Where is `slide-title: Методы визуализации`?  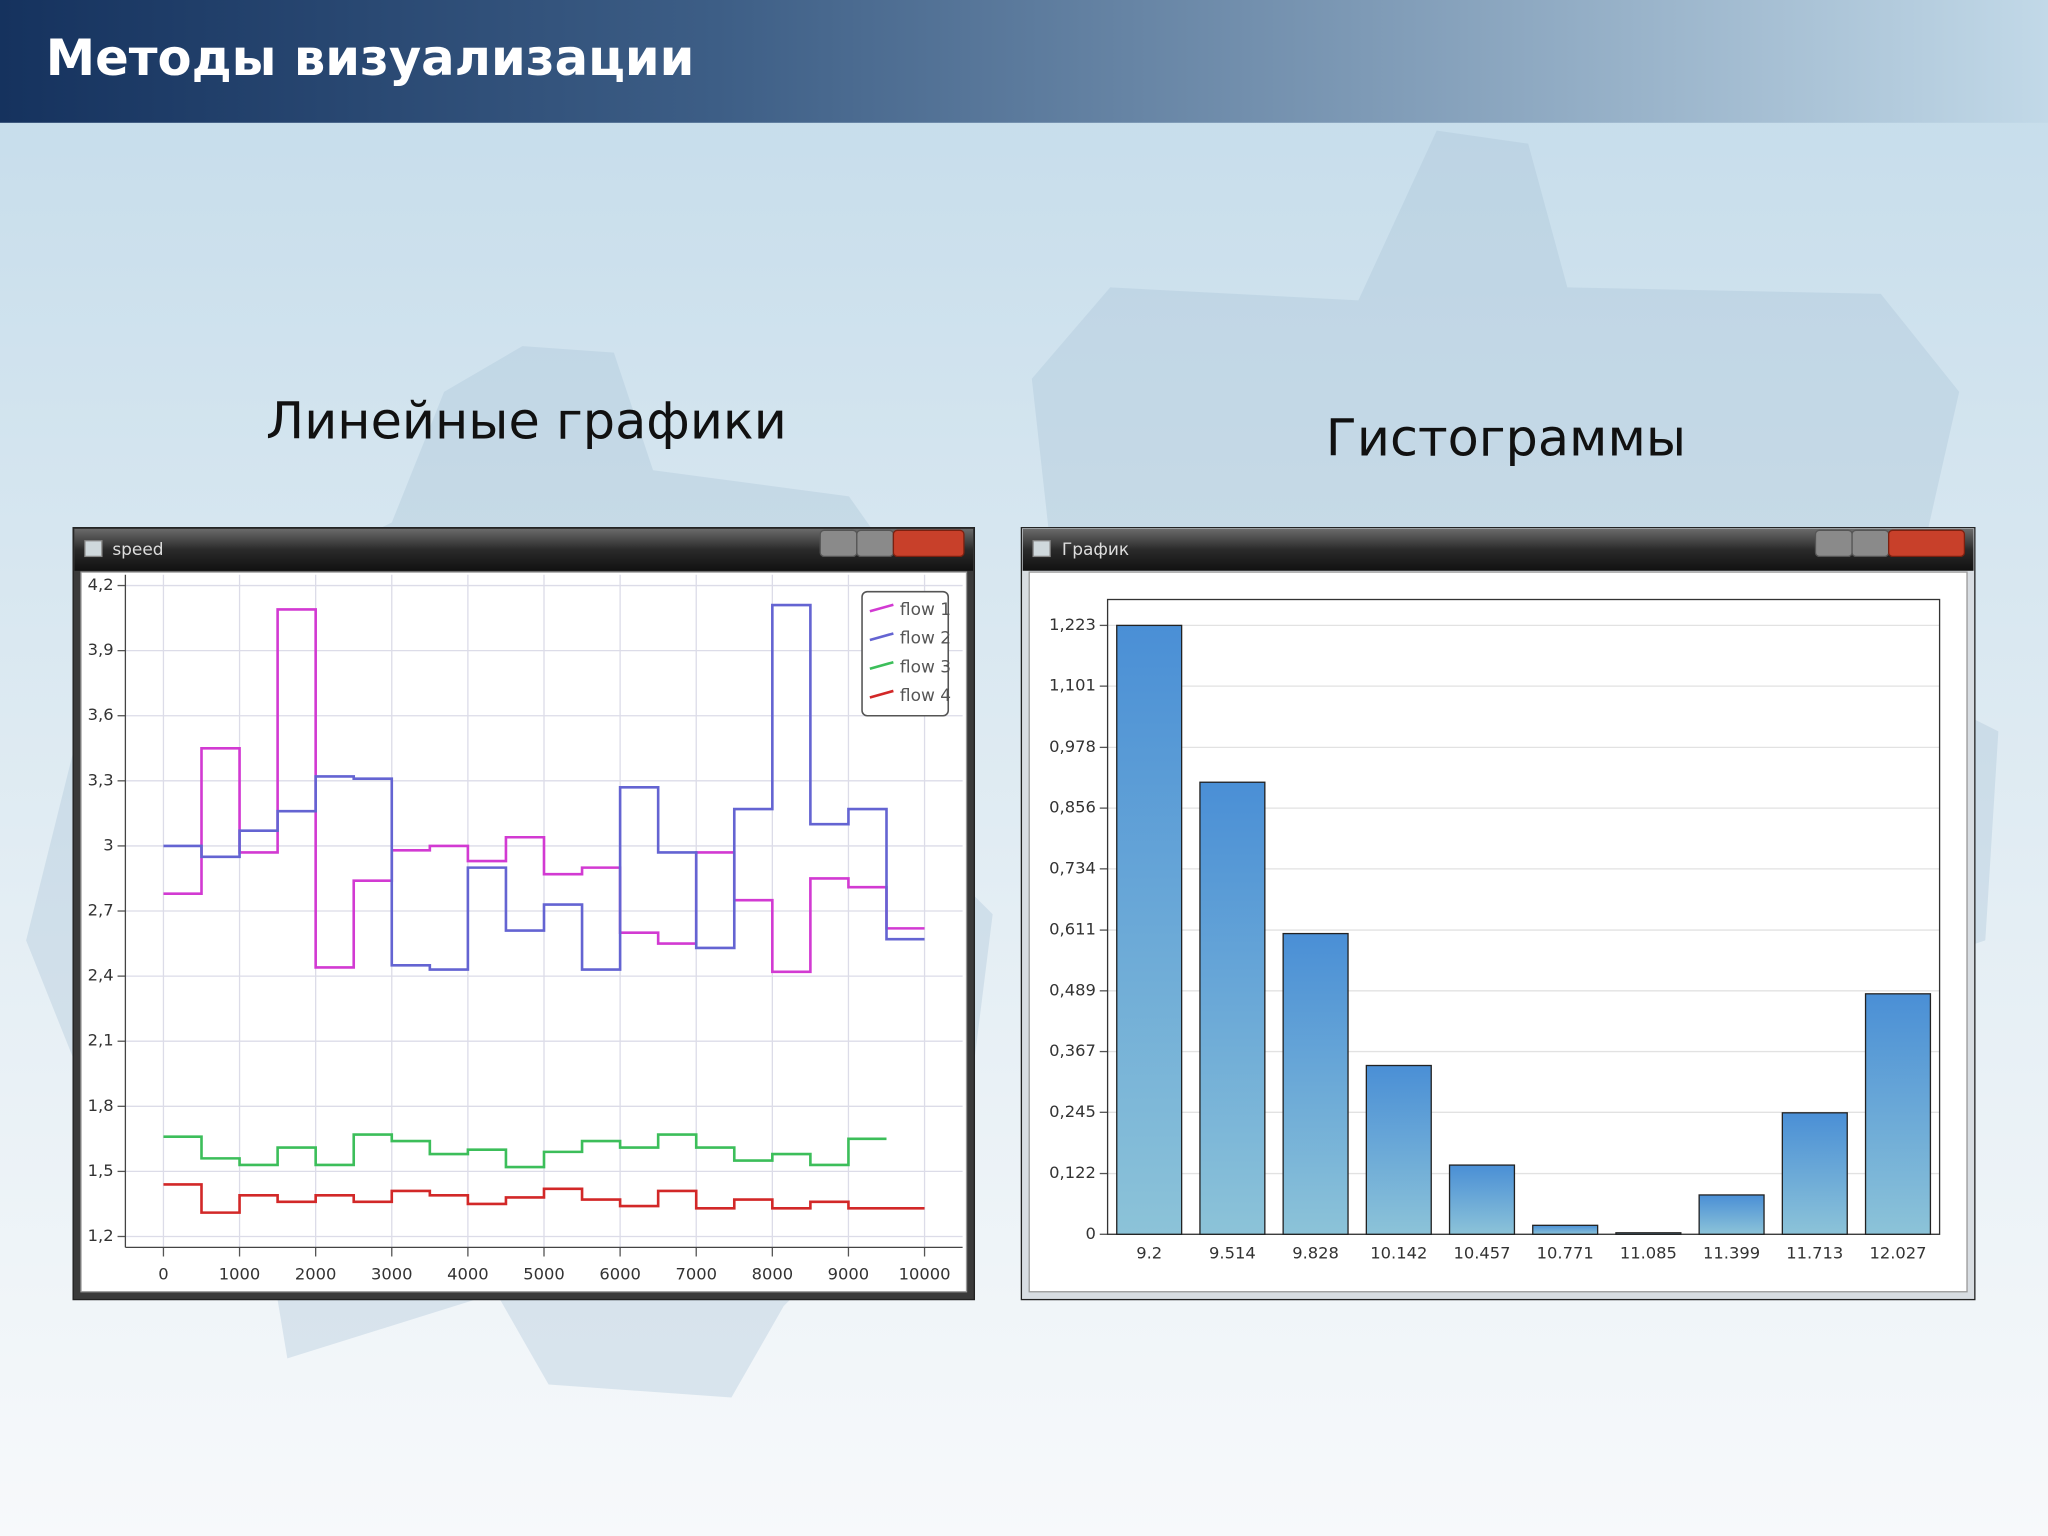
slide-title: Методы визуализации is located at coordinates (370, 58).